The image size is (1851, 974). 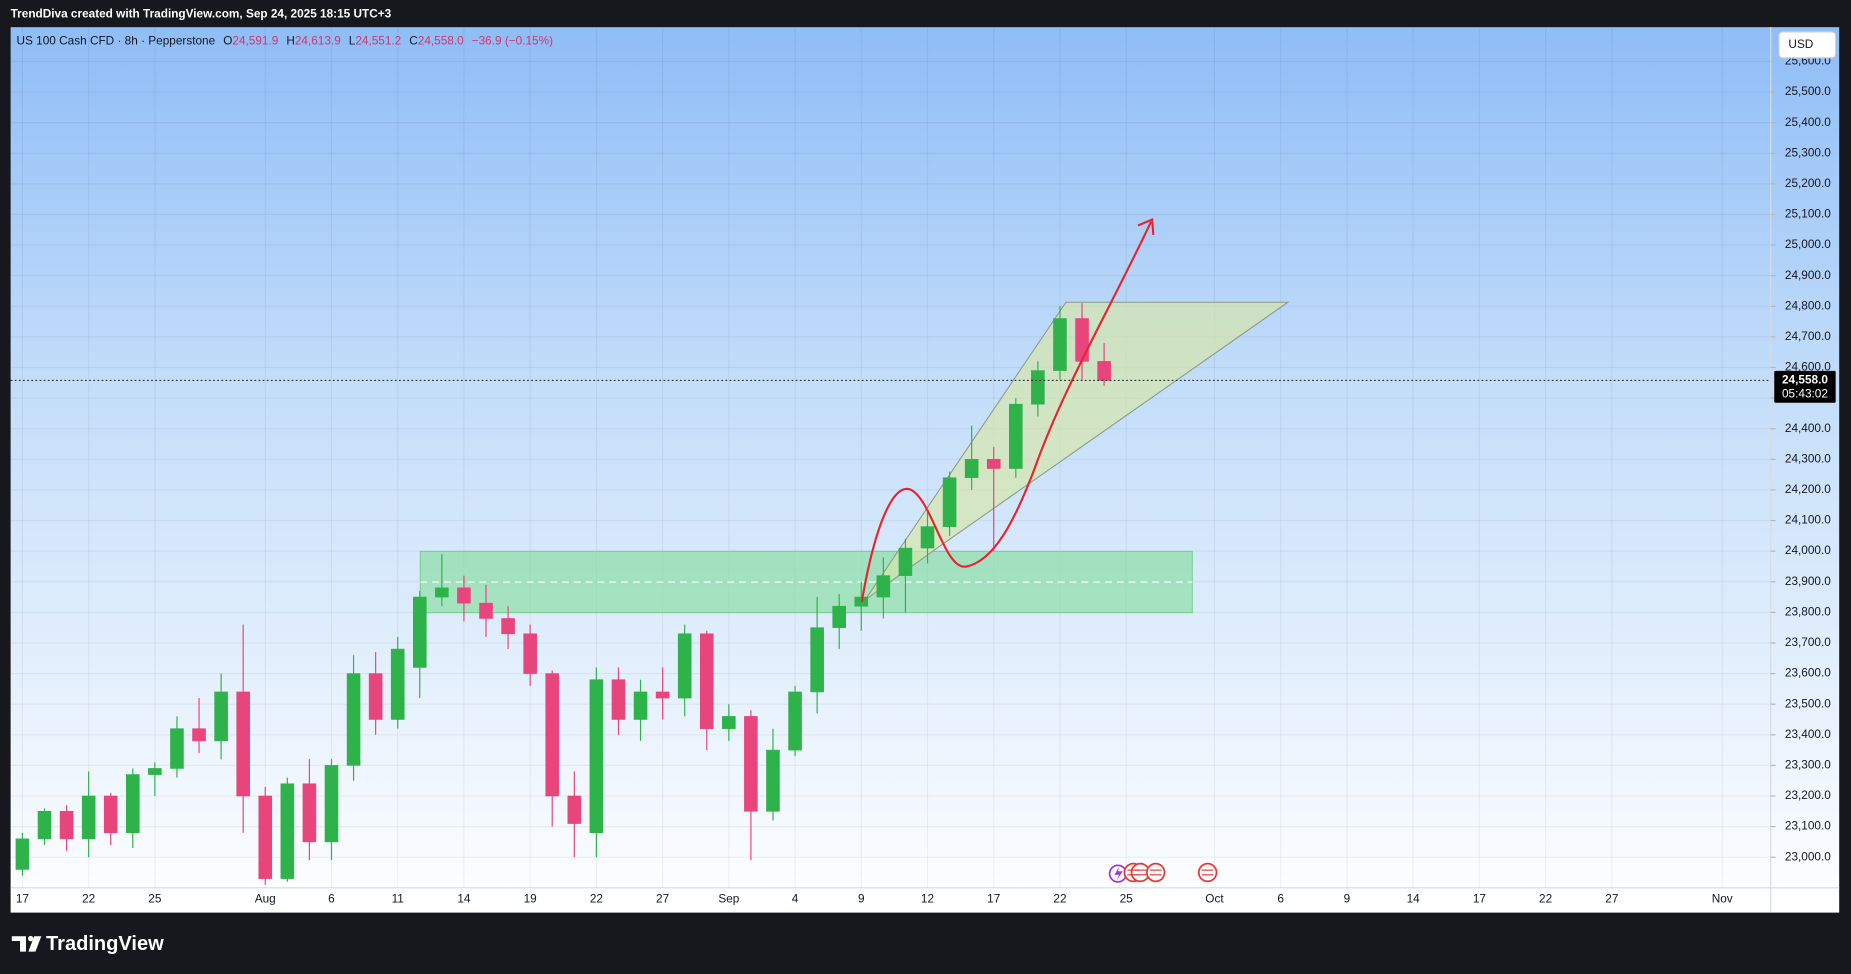 I want to click on y-tick-label: 24,300.0, so click(x=1808, y=458).